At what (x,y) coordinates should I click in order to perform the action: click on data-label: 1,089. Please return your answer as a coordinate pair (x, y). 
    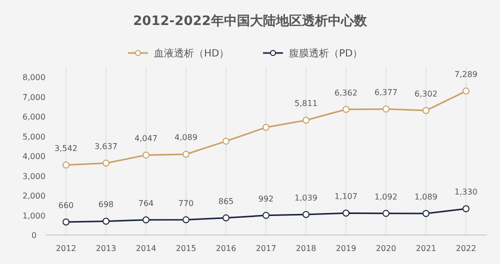
    Looking at the image, I should click on (426, 197).